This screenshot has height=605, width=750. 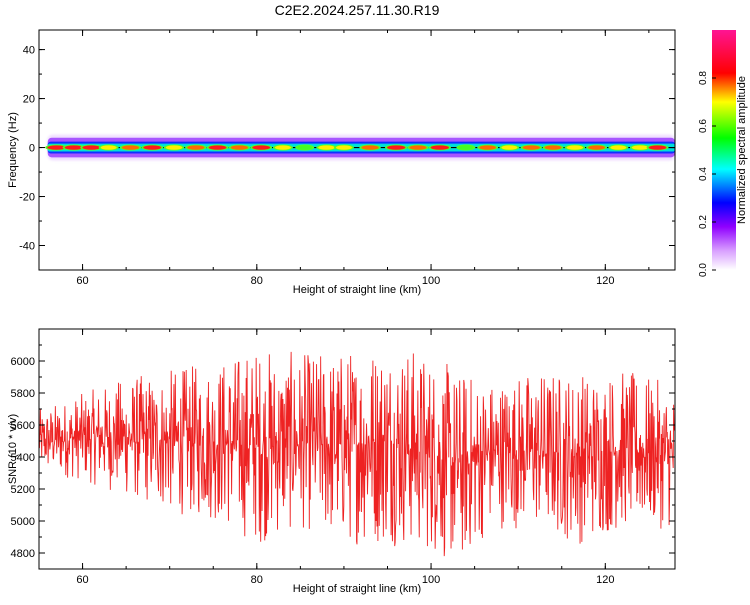 I want to click on spectrogram-x-axis-label: Height of straight line (km), so click(x=357, y=290).